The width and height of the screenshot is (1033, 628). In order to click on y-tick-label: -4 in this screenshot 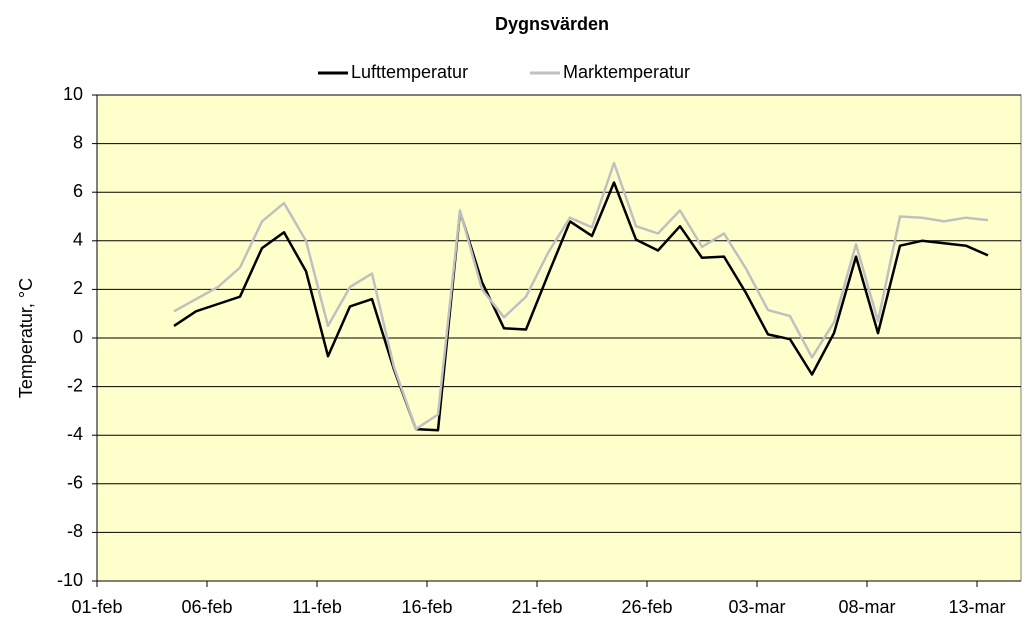, I will do `click(75, 434)`.